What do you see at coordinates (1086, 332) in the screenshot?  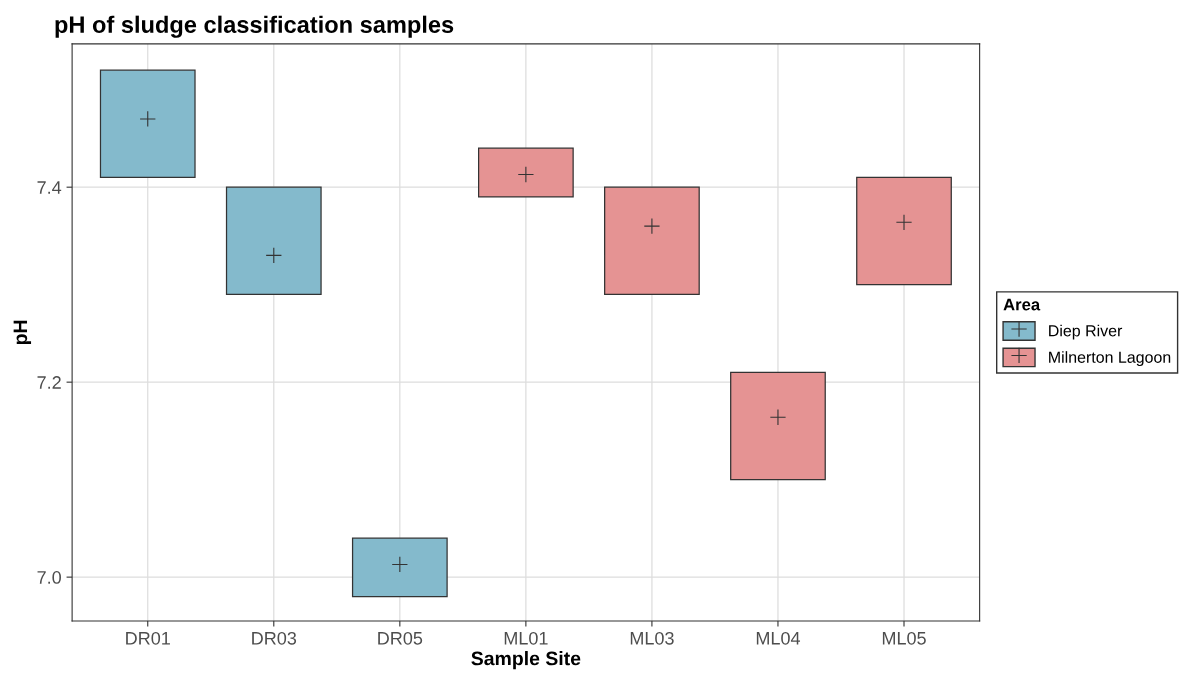 I see `legend-label: Diep River` at bounding box center [1086, 332].